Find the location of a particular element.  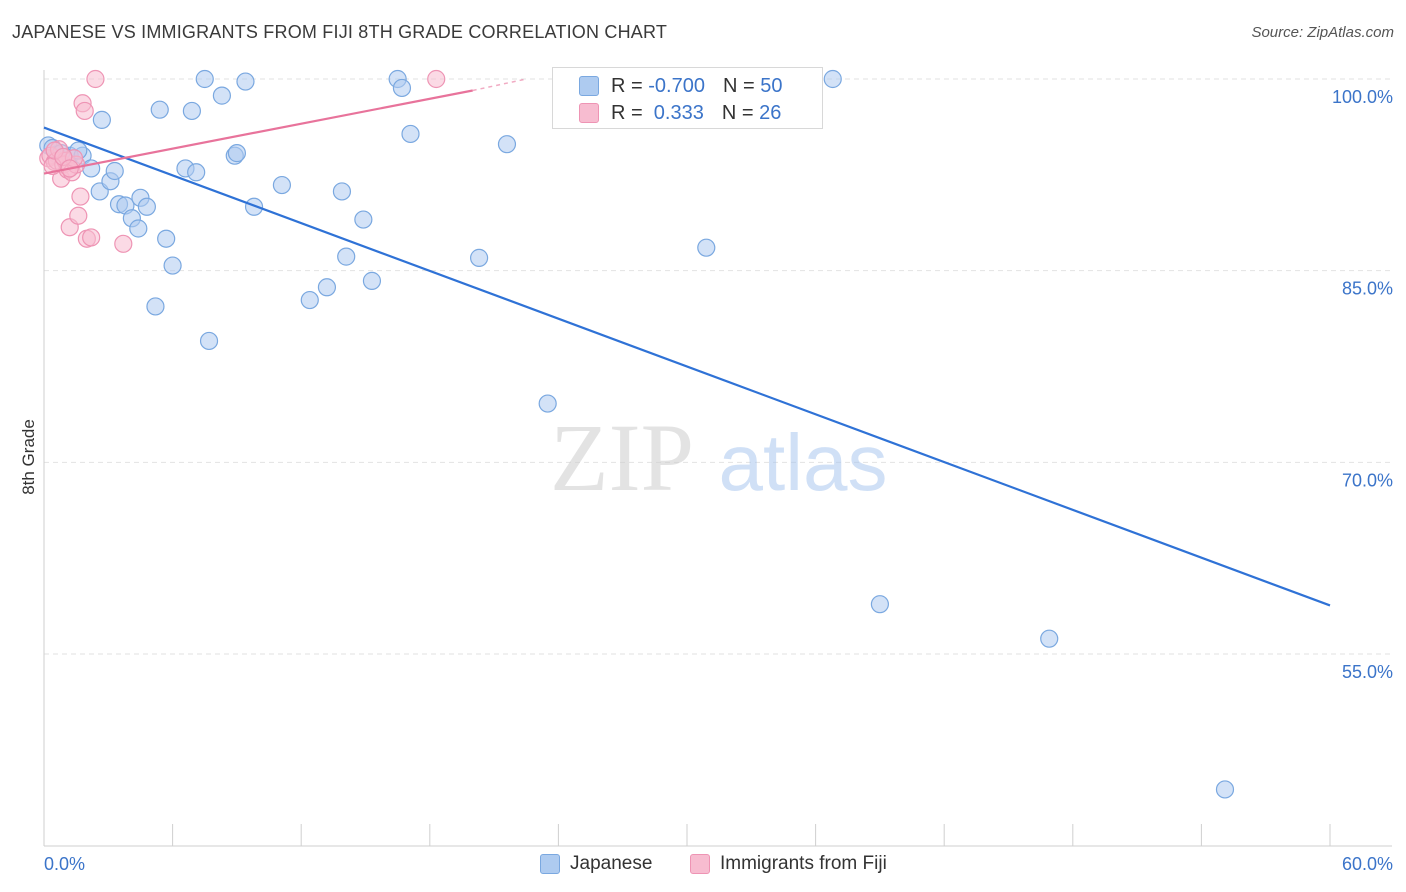

r-value: -0.700 is located at coordinates (676, 85).